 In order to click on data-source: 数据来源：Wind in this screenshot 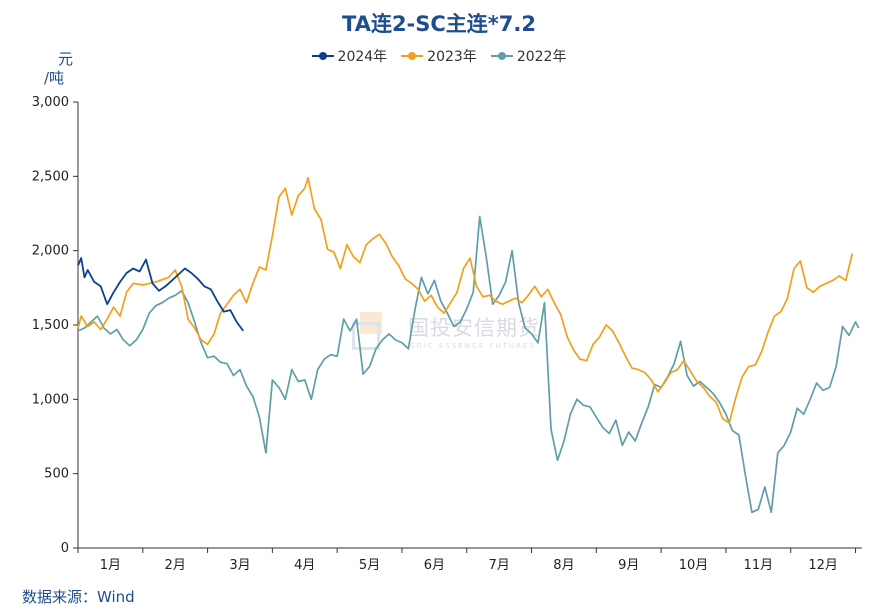, I will do `click(78, 597)`.